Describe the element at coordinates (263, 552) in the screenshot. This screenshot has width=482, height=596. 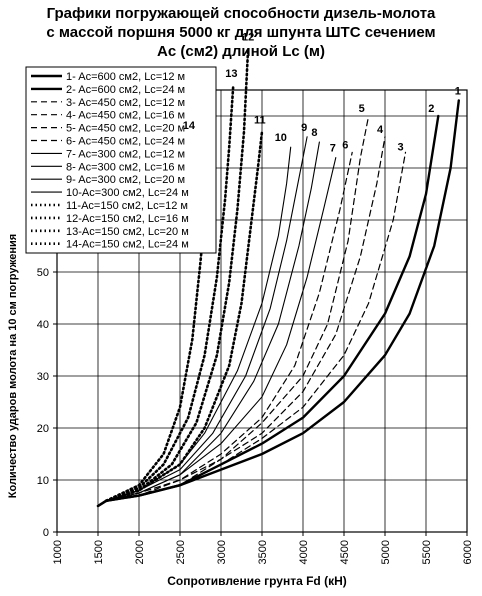
I see `x-tick-label: 3500` at that location.